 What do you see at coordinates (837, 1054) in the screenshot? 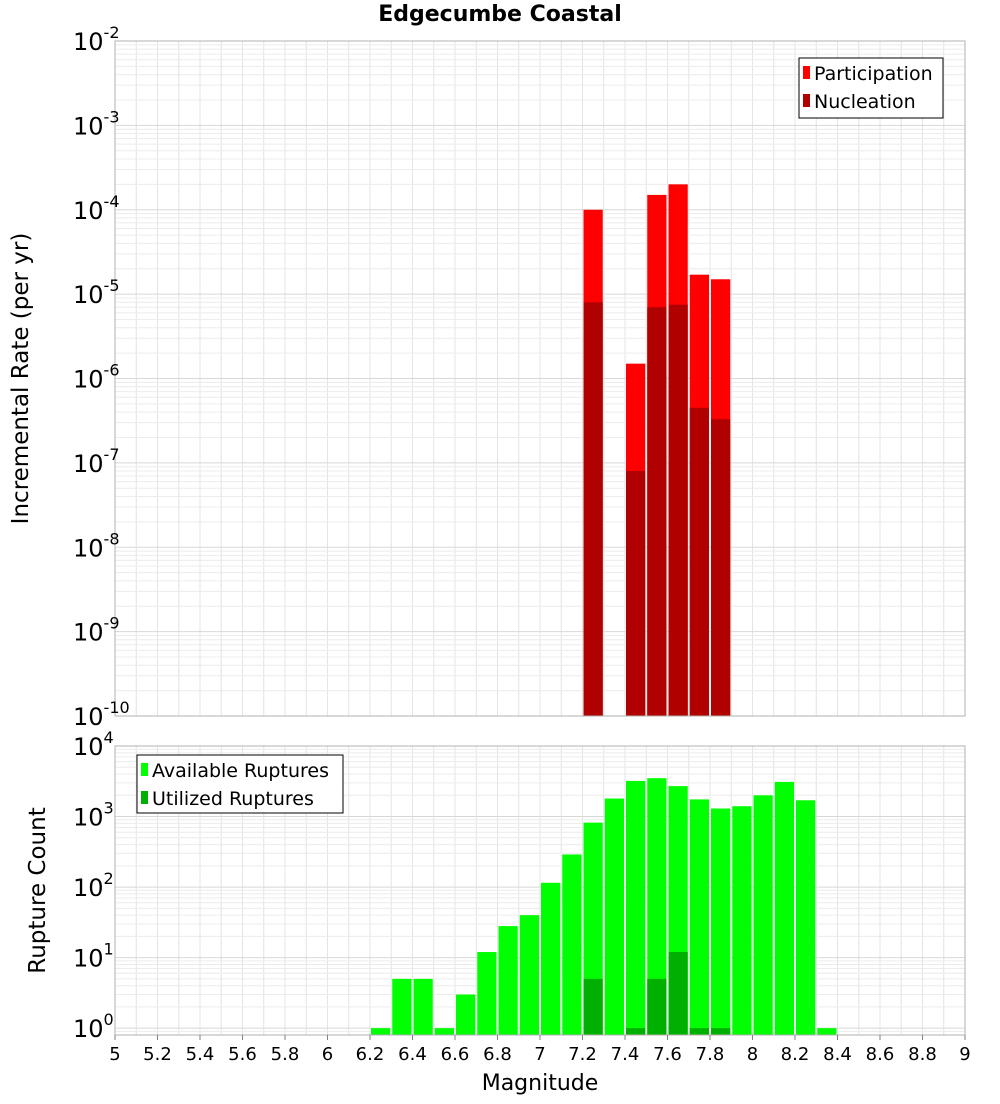
I see `x-tick-label: 8.4` at bounding box center [837, 1054].